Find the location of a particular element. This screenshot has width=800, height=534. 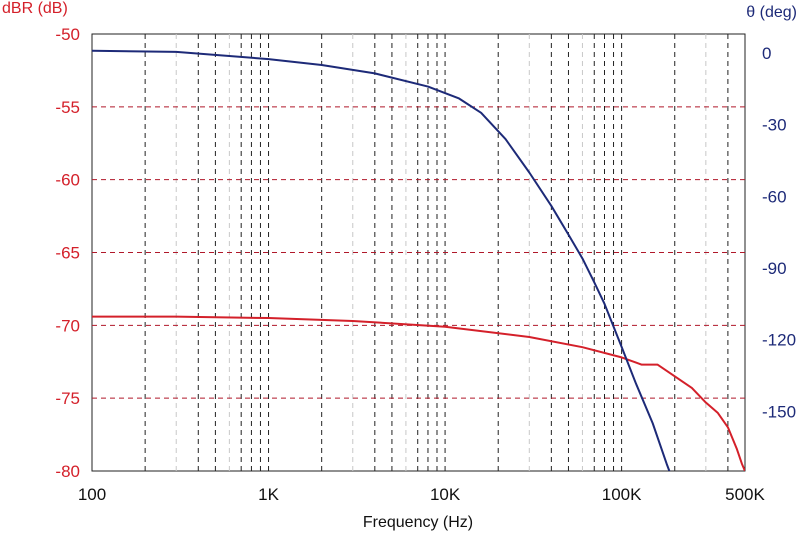

y-right-tick-label: -120 is located at coordinates (779, 340).